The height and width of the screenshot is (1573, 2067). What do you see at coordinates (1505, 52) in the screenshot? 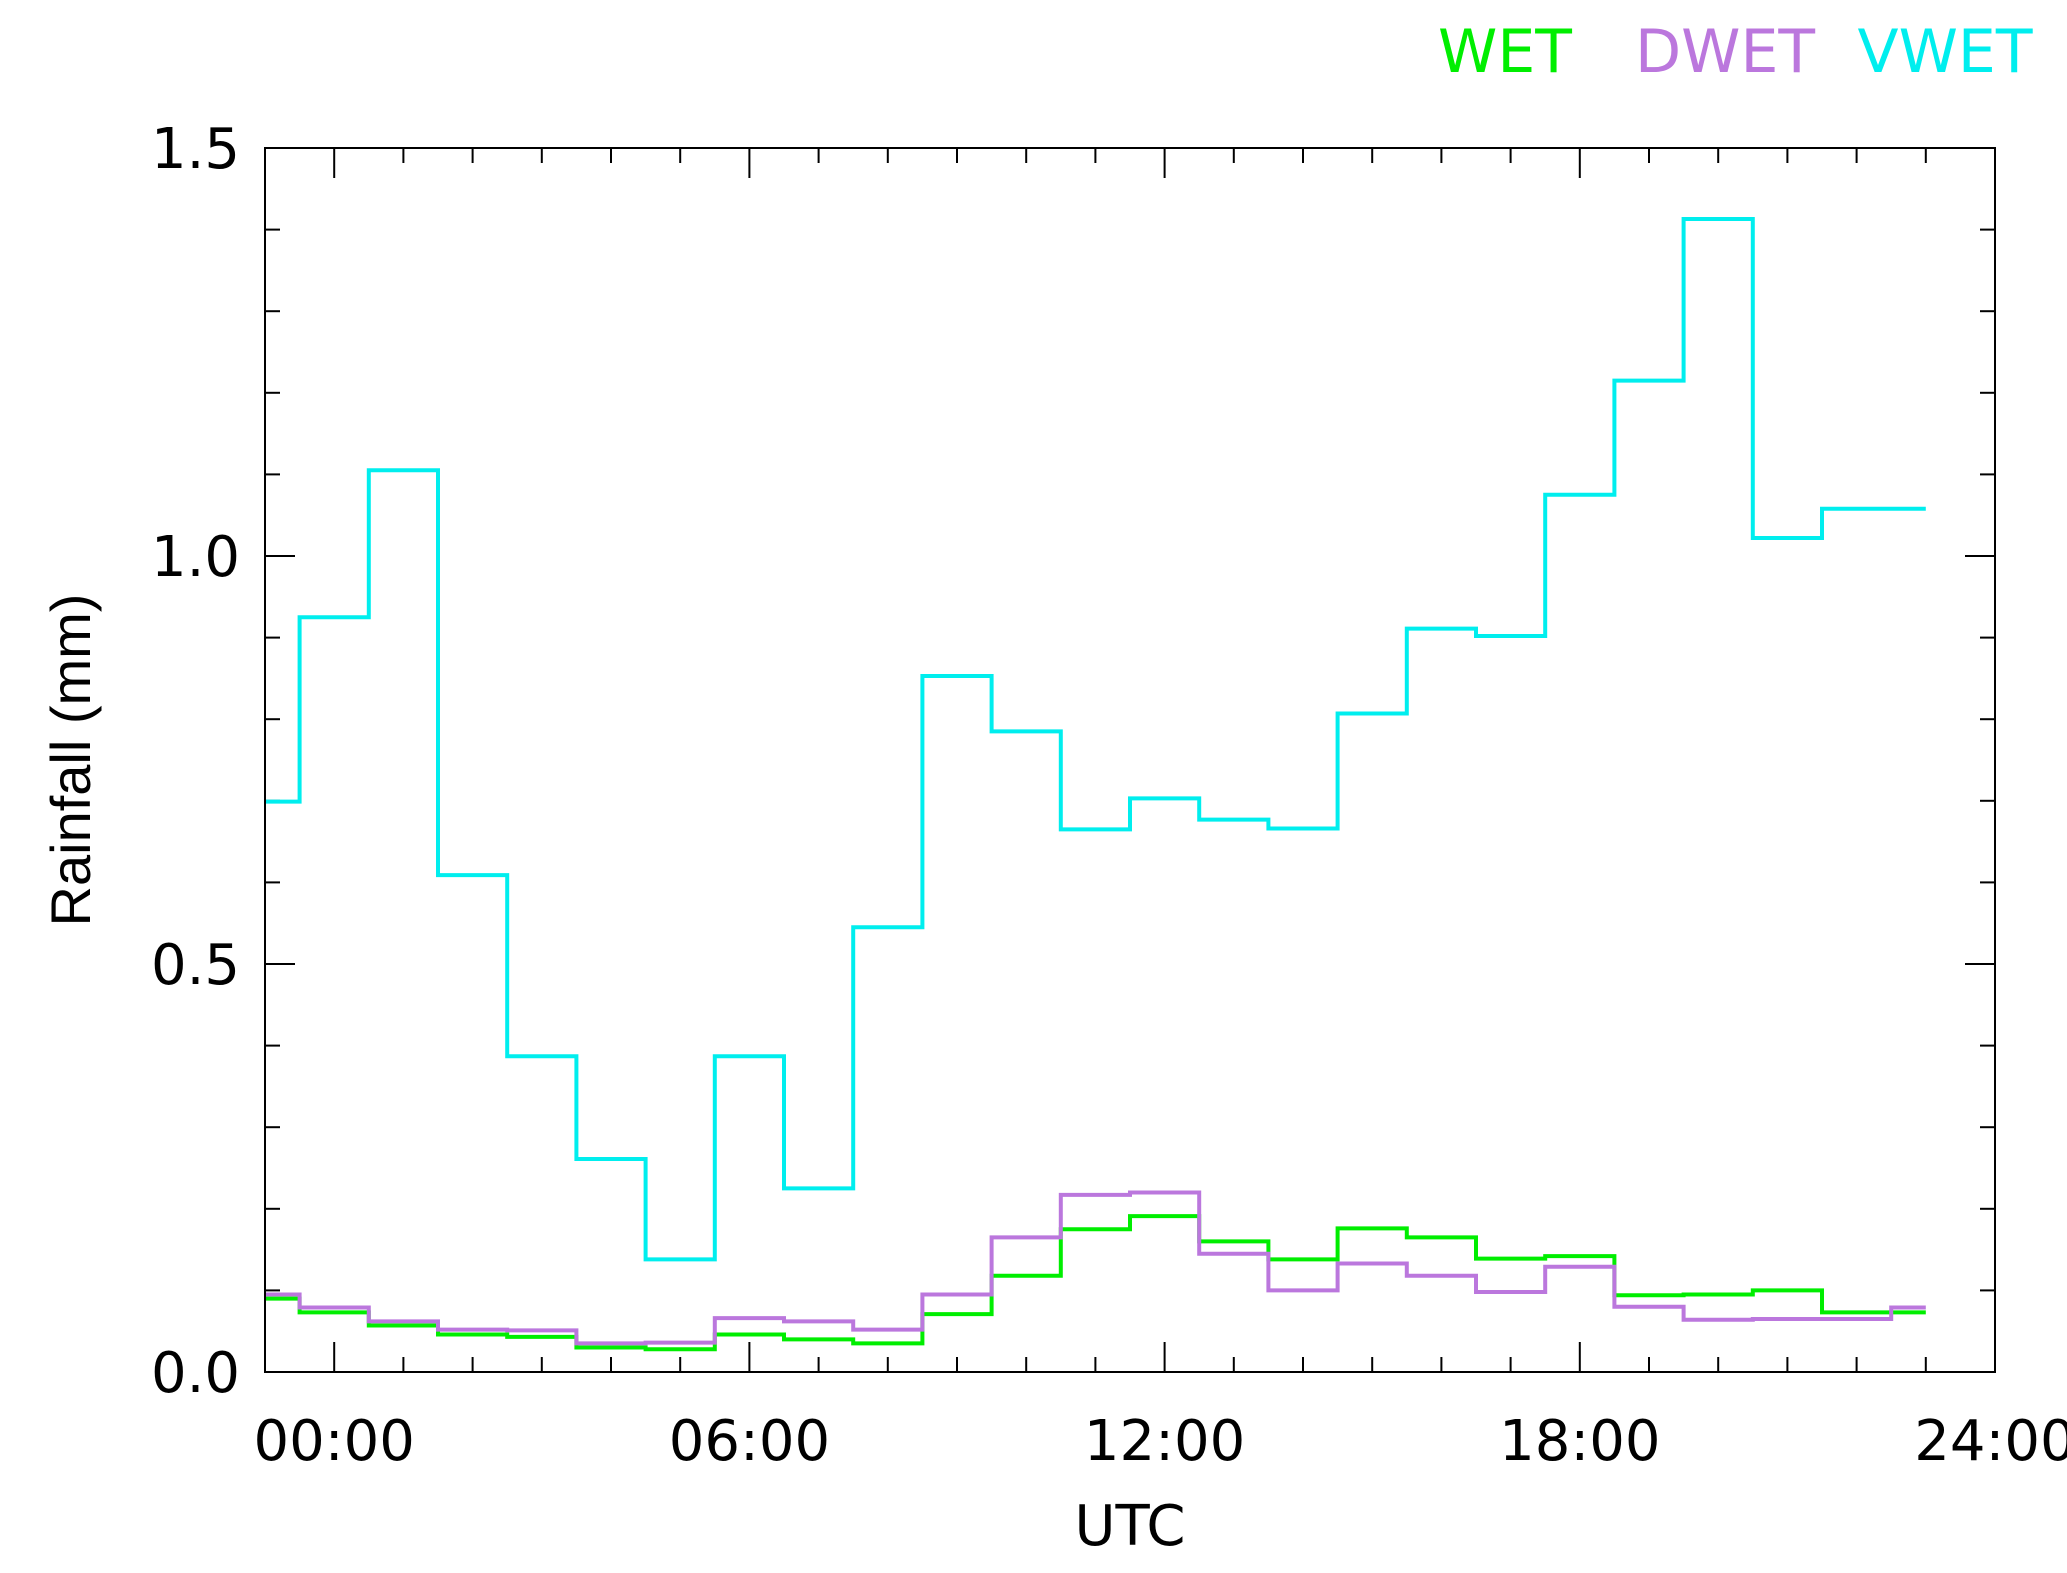
I see `legend-item-wet: WET` at bounding box center [1505, 52].